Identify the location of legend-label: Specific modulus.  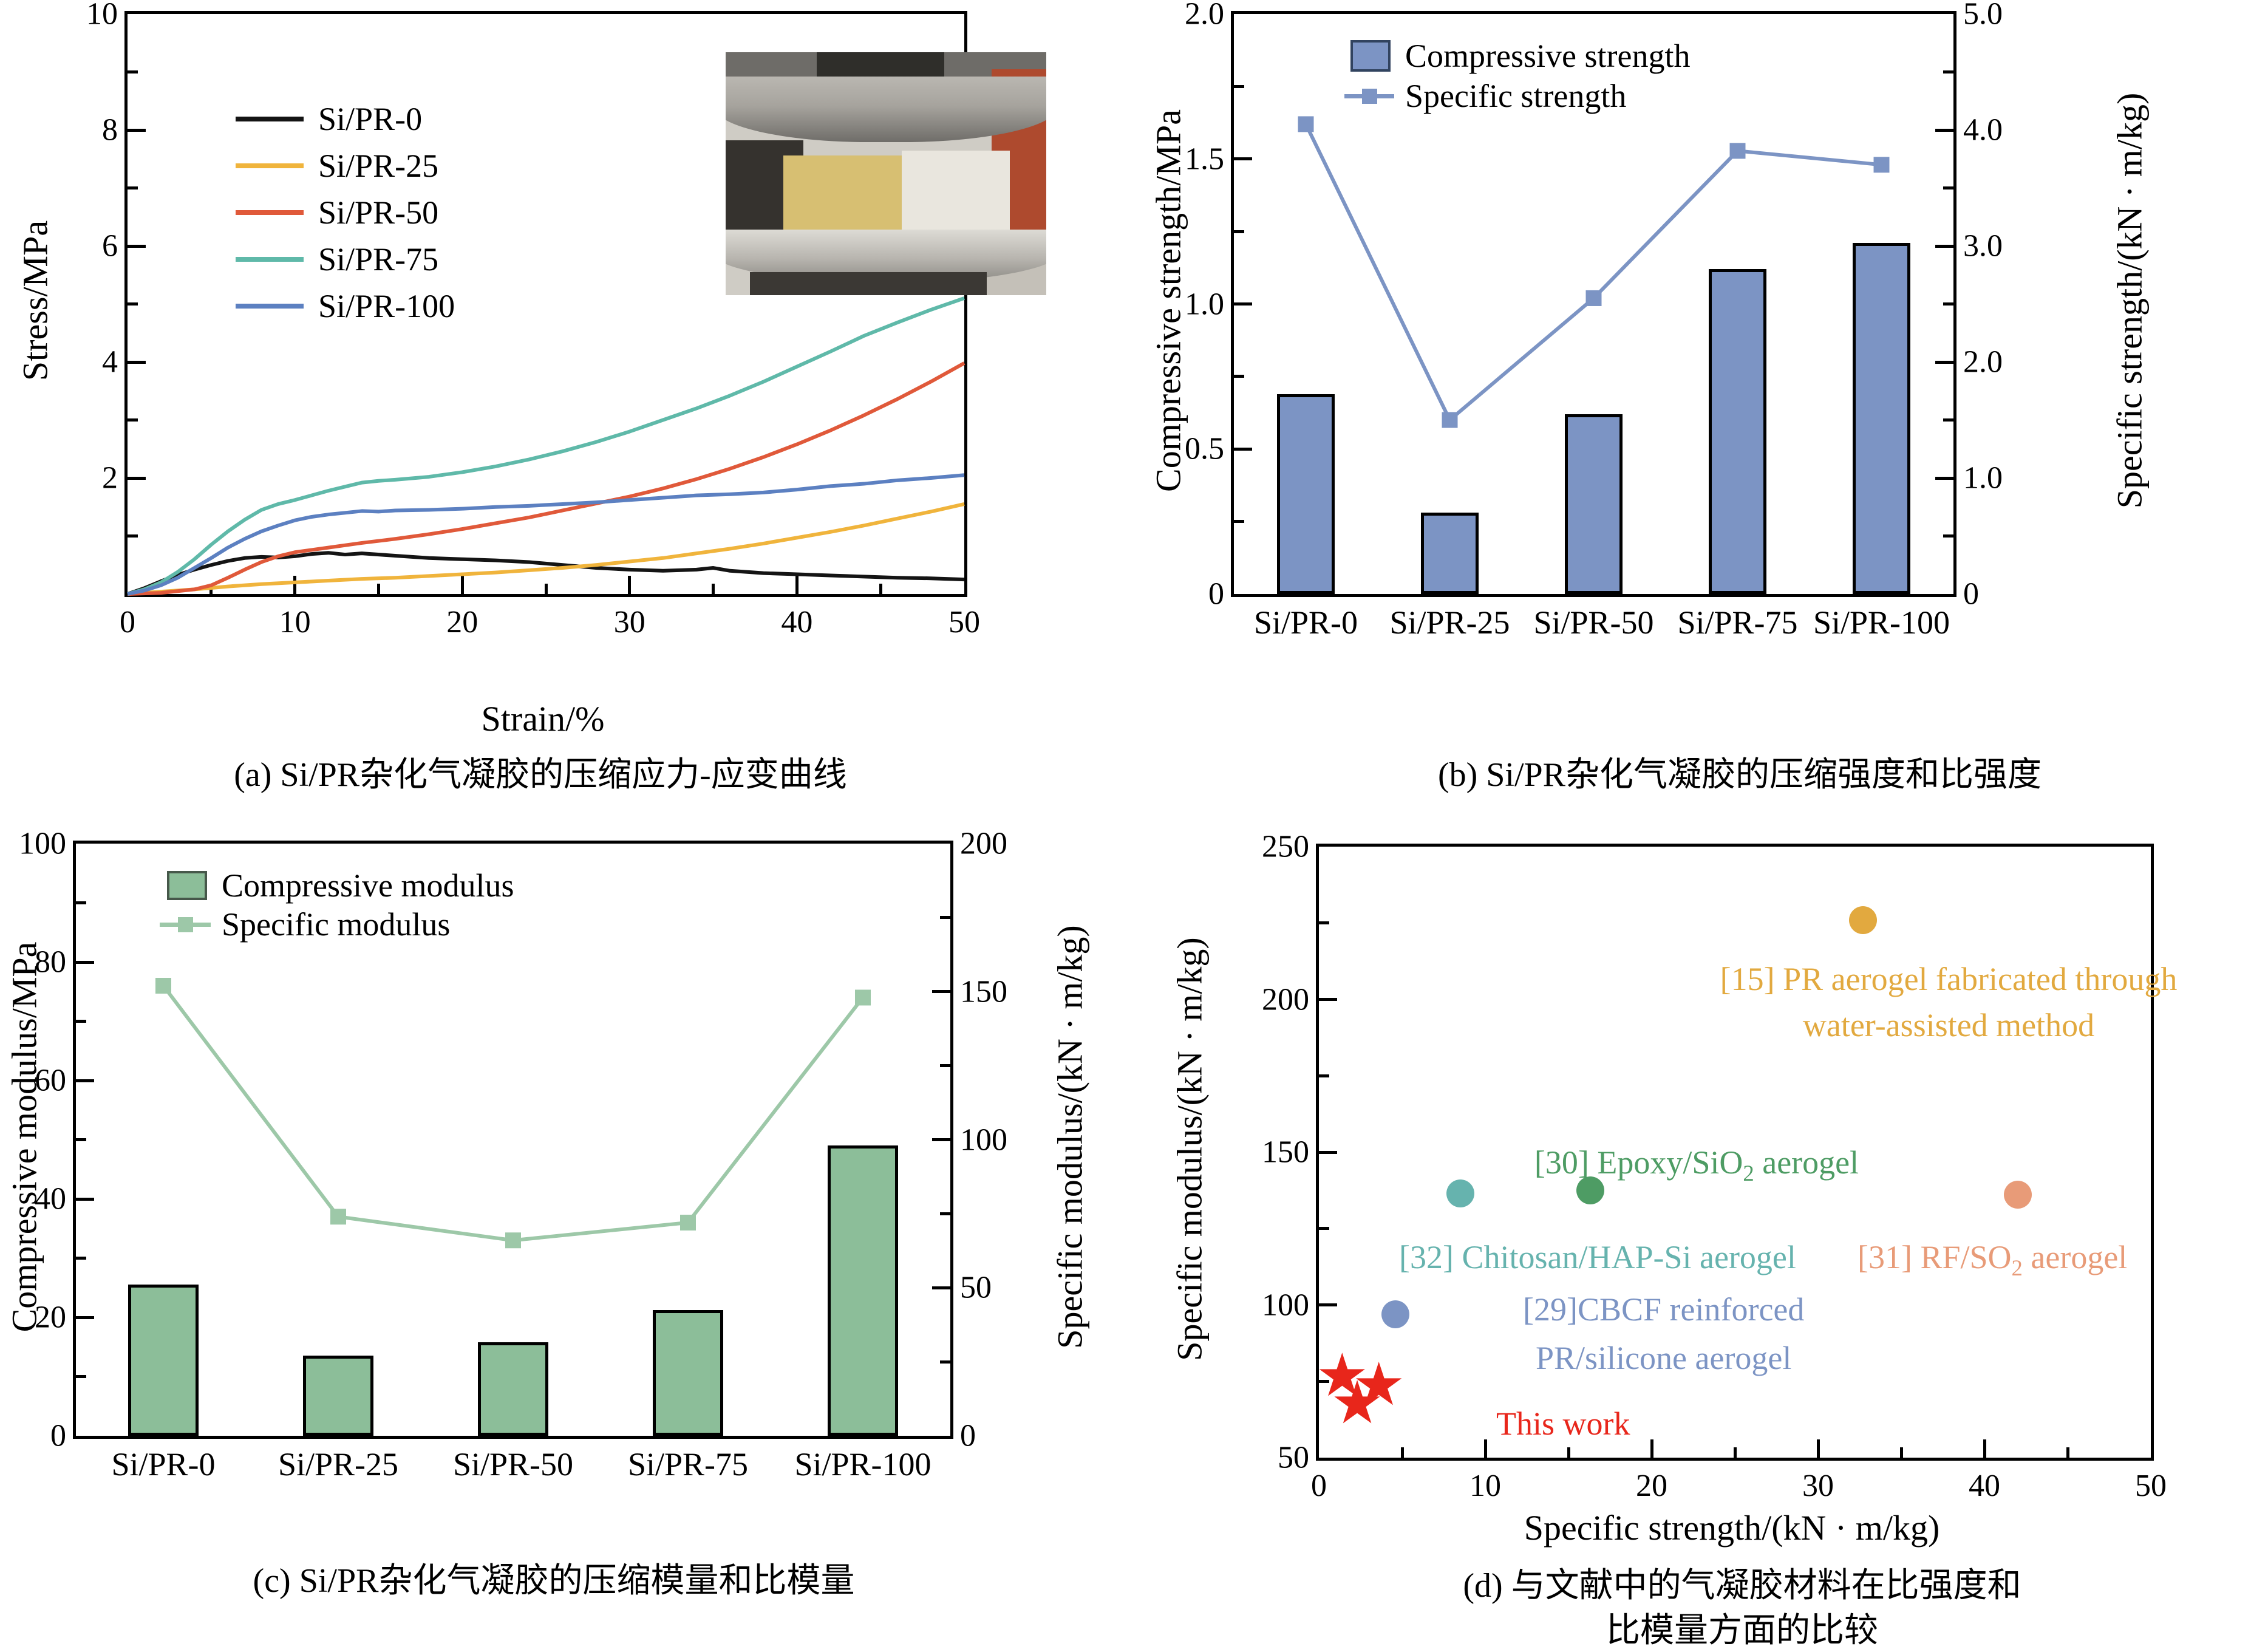
(336, 924).